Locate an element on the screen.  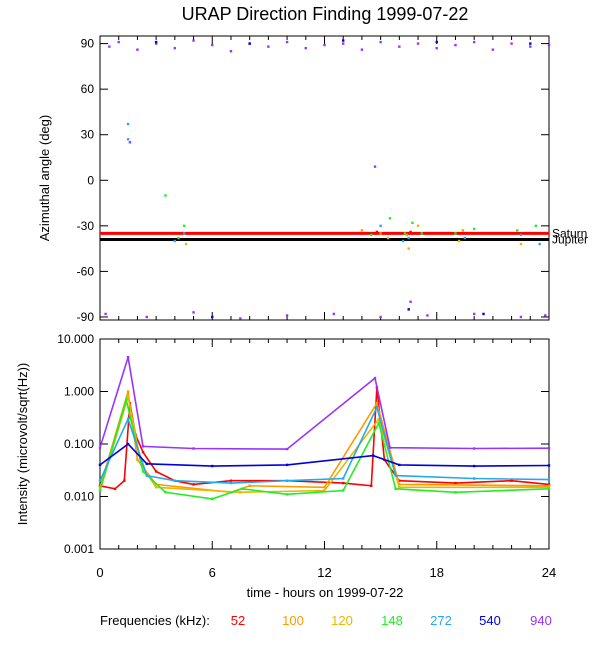
legend-item-100: 100 is located at coordinates (293, 620).